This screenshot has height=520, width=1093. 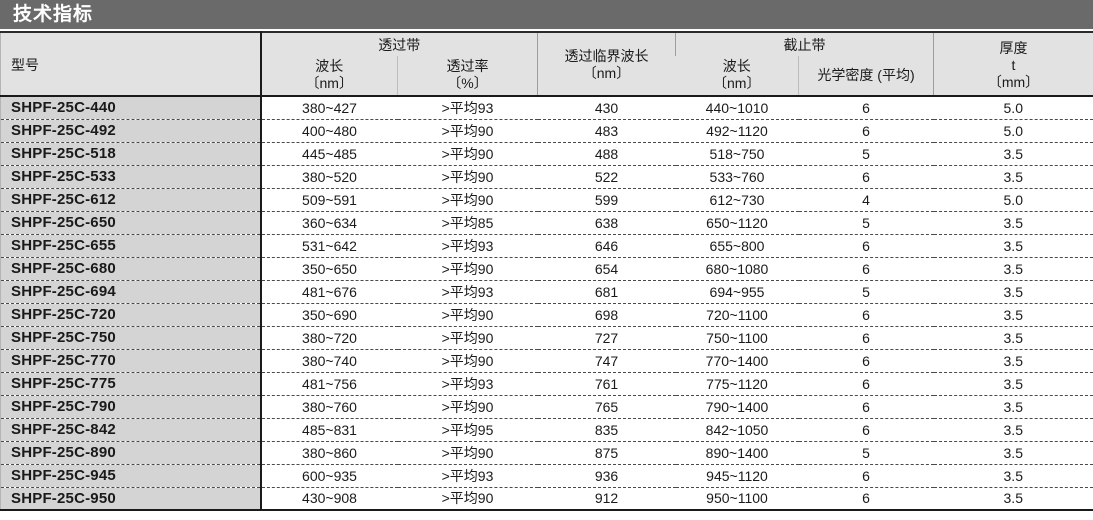 I want to click on optical-density-cell: 4, so click(x=866, y=199).